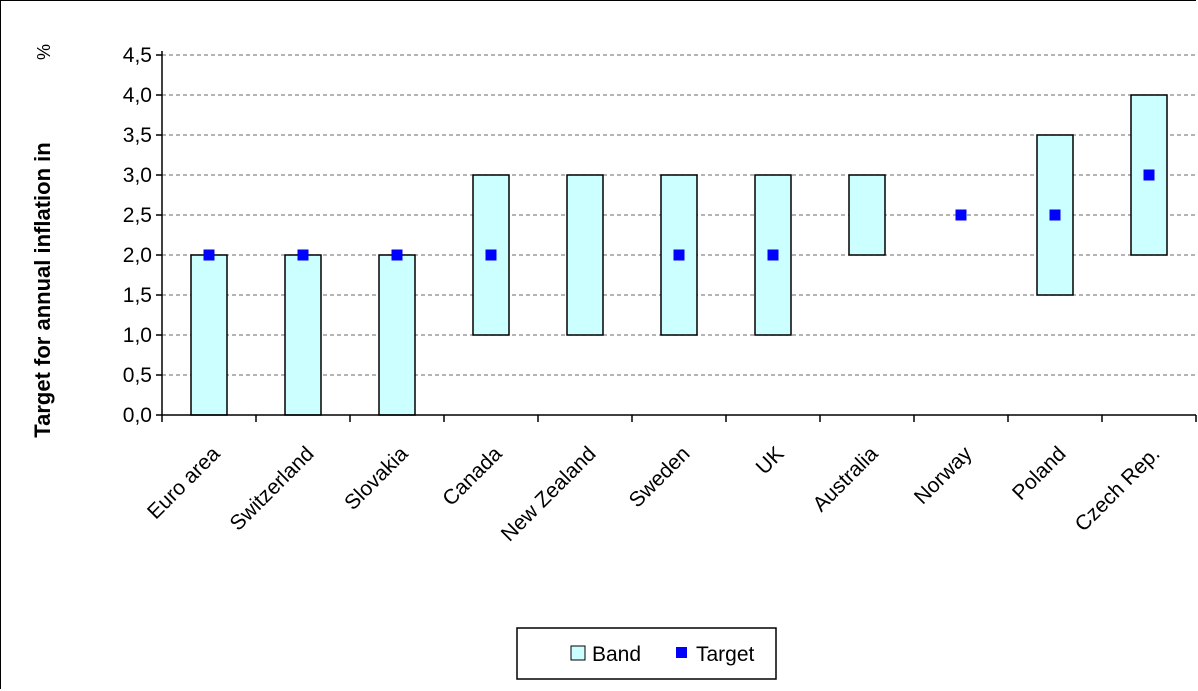 The image size is (1198, 691). What do you see at coordinates (681, 652) in the screenshot?
I see `legend-target-swatch` at bounding box center [681, 652].